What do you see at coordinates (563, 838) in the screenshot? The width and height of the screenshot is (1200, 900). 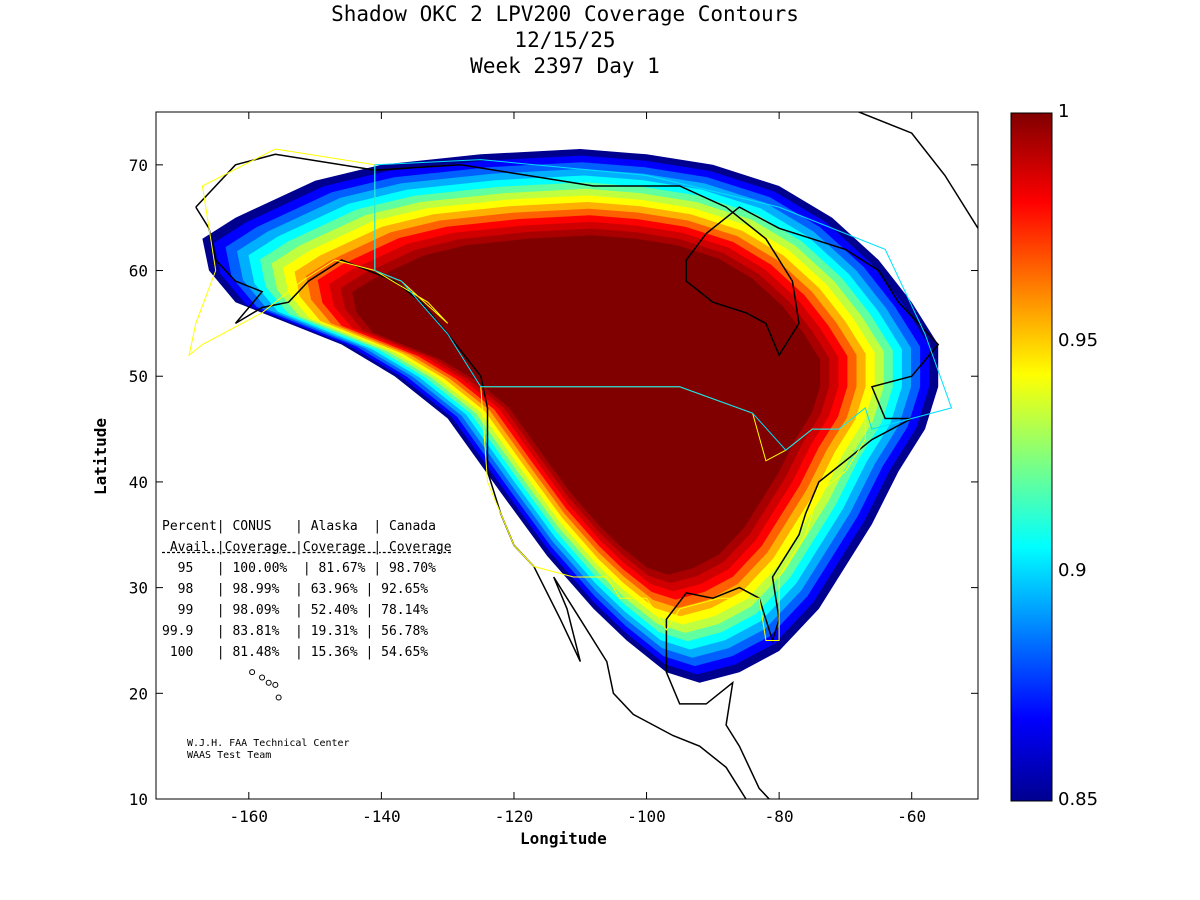 I see `x-axis-label: Longitude` at bounding box center [563, 838].